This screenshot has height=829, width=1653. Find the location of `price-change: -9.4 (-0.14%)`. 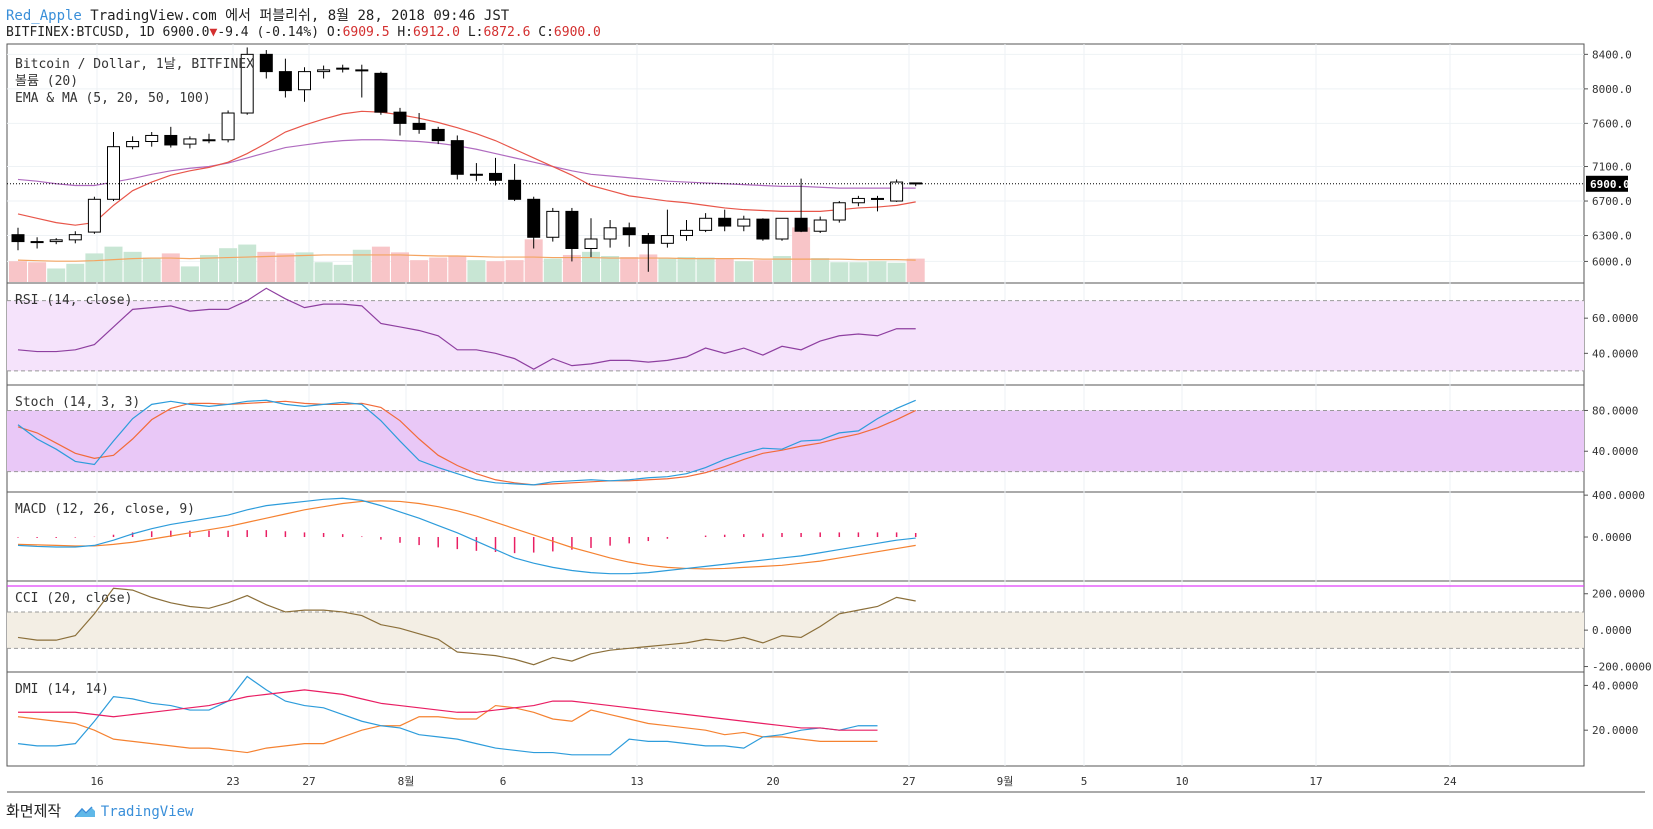

price-change: -9.4 (-0.14%) is located at coordinates (268, 32).